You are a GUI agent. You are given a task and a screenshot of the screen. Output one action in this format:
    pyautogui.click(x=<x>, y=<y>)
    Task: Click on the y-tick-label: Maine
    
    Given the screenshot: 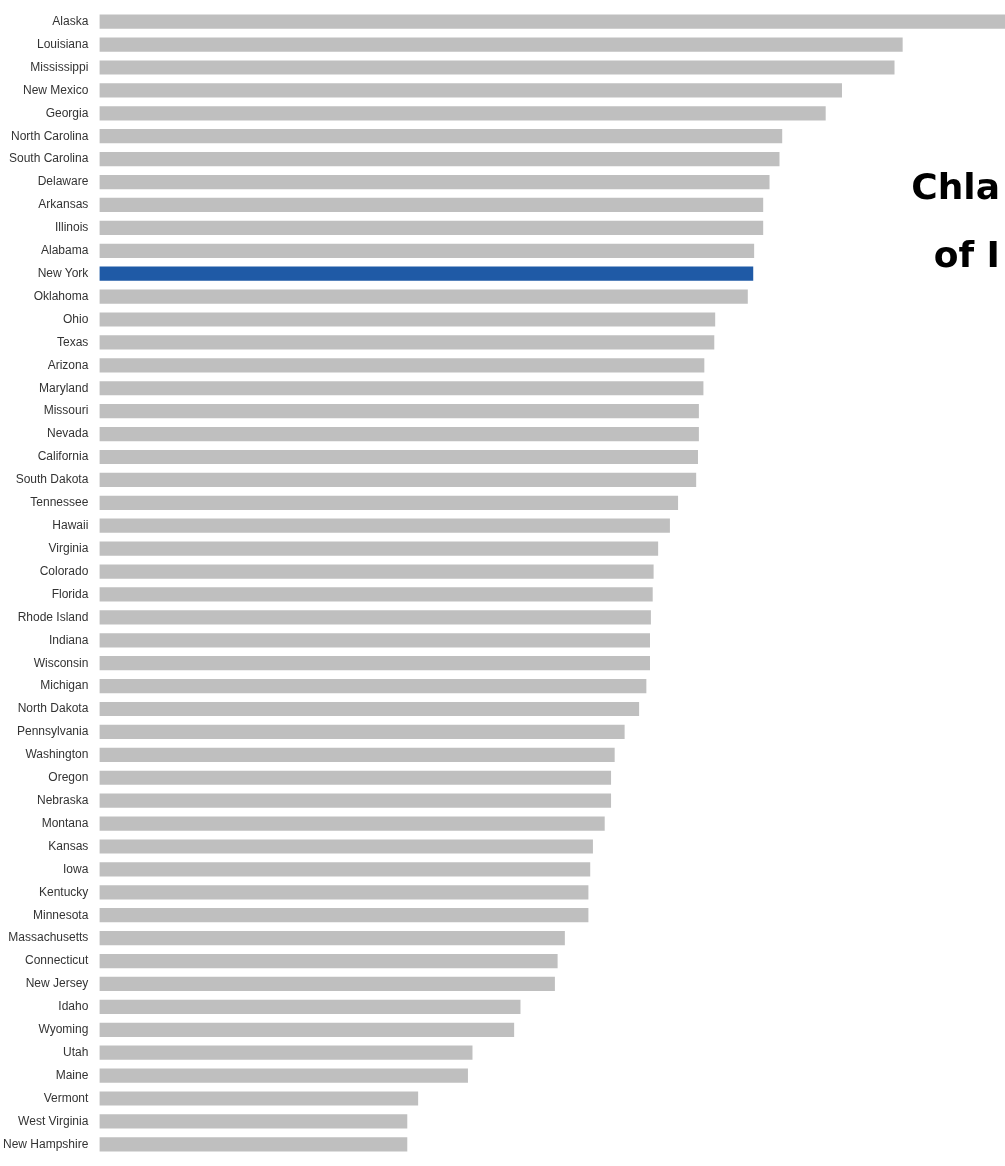 What is the action you would take?
    pyautogui.click(x=72, y=1074)
    